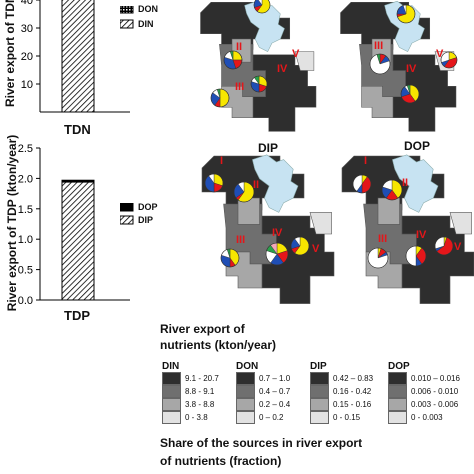 The image size is (474, 474). What do you see at coordinates (218, 345) in the screenshot?
I see `legend-title-line2: nutrients (kton/year)` at bounding box center [218, 345].